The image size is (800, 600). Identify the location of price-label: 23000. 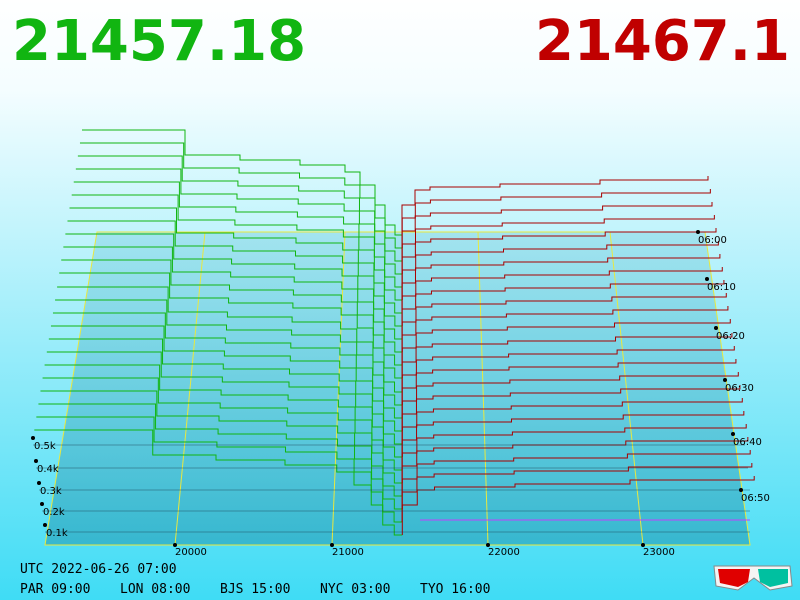
(659, 552).